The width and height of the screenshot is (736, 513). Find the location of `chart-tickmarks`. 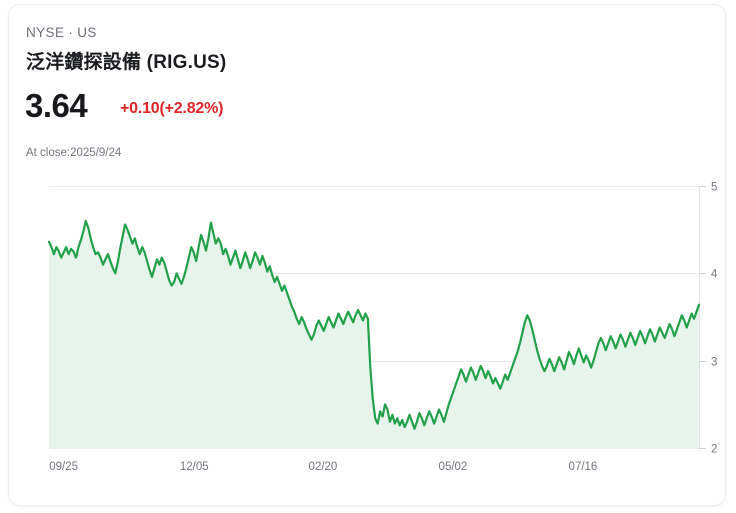

chart-tickmarks is located at coordinates (702, 317).